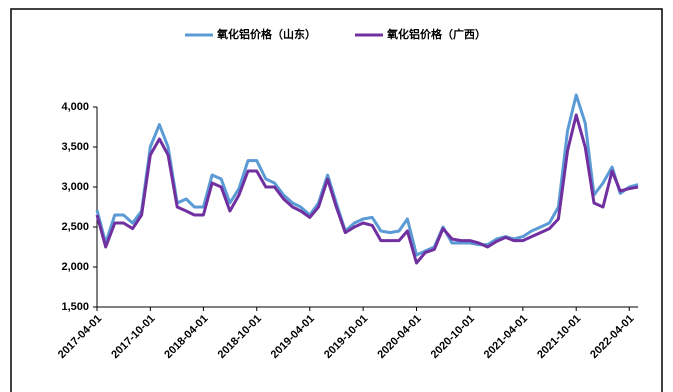 This screenshot has width=673, height=392. Describe the element at coordinates (506, 337) in the screenshot. I see `x-tick-label: 2021-04-01` at that location.